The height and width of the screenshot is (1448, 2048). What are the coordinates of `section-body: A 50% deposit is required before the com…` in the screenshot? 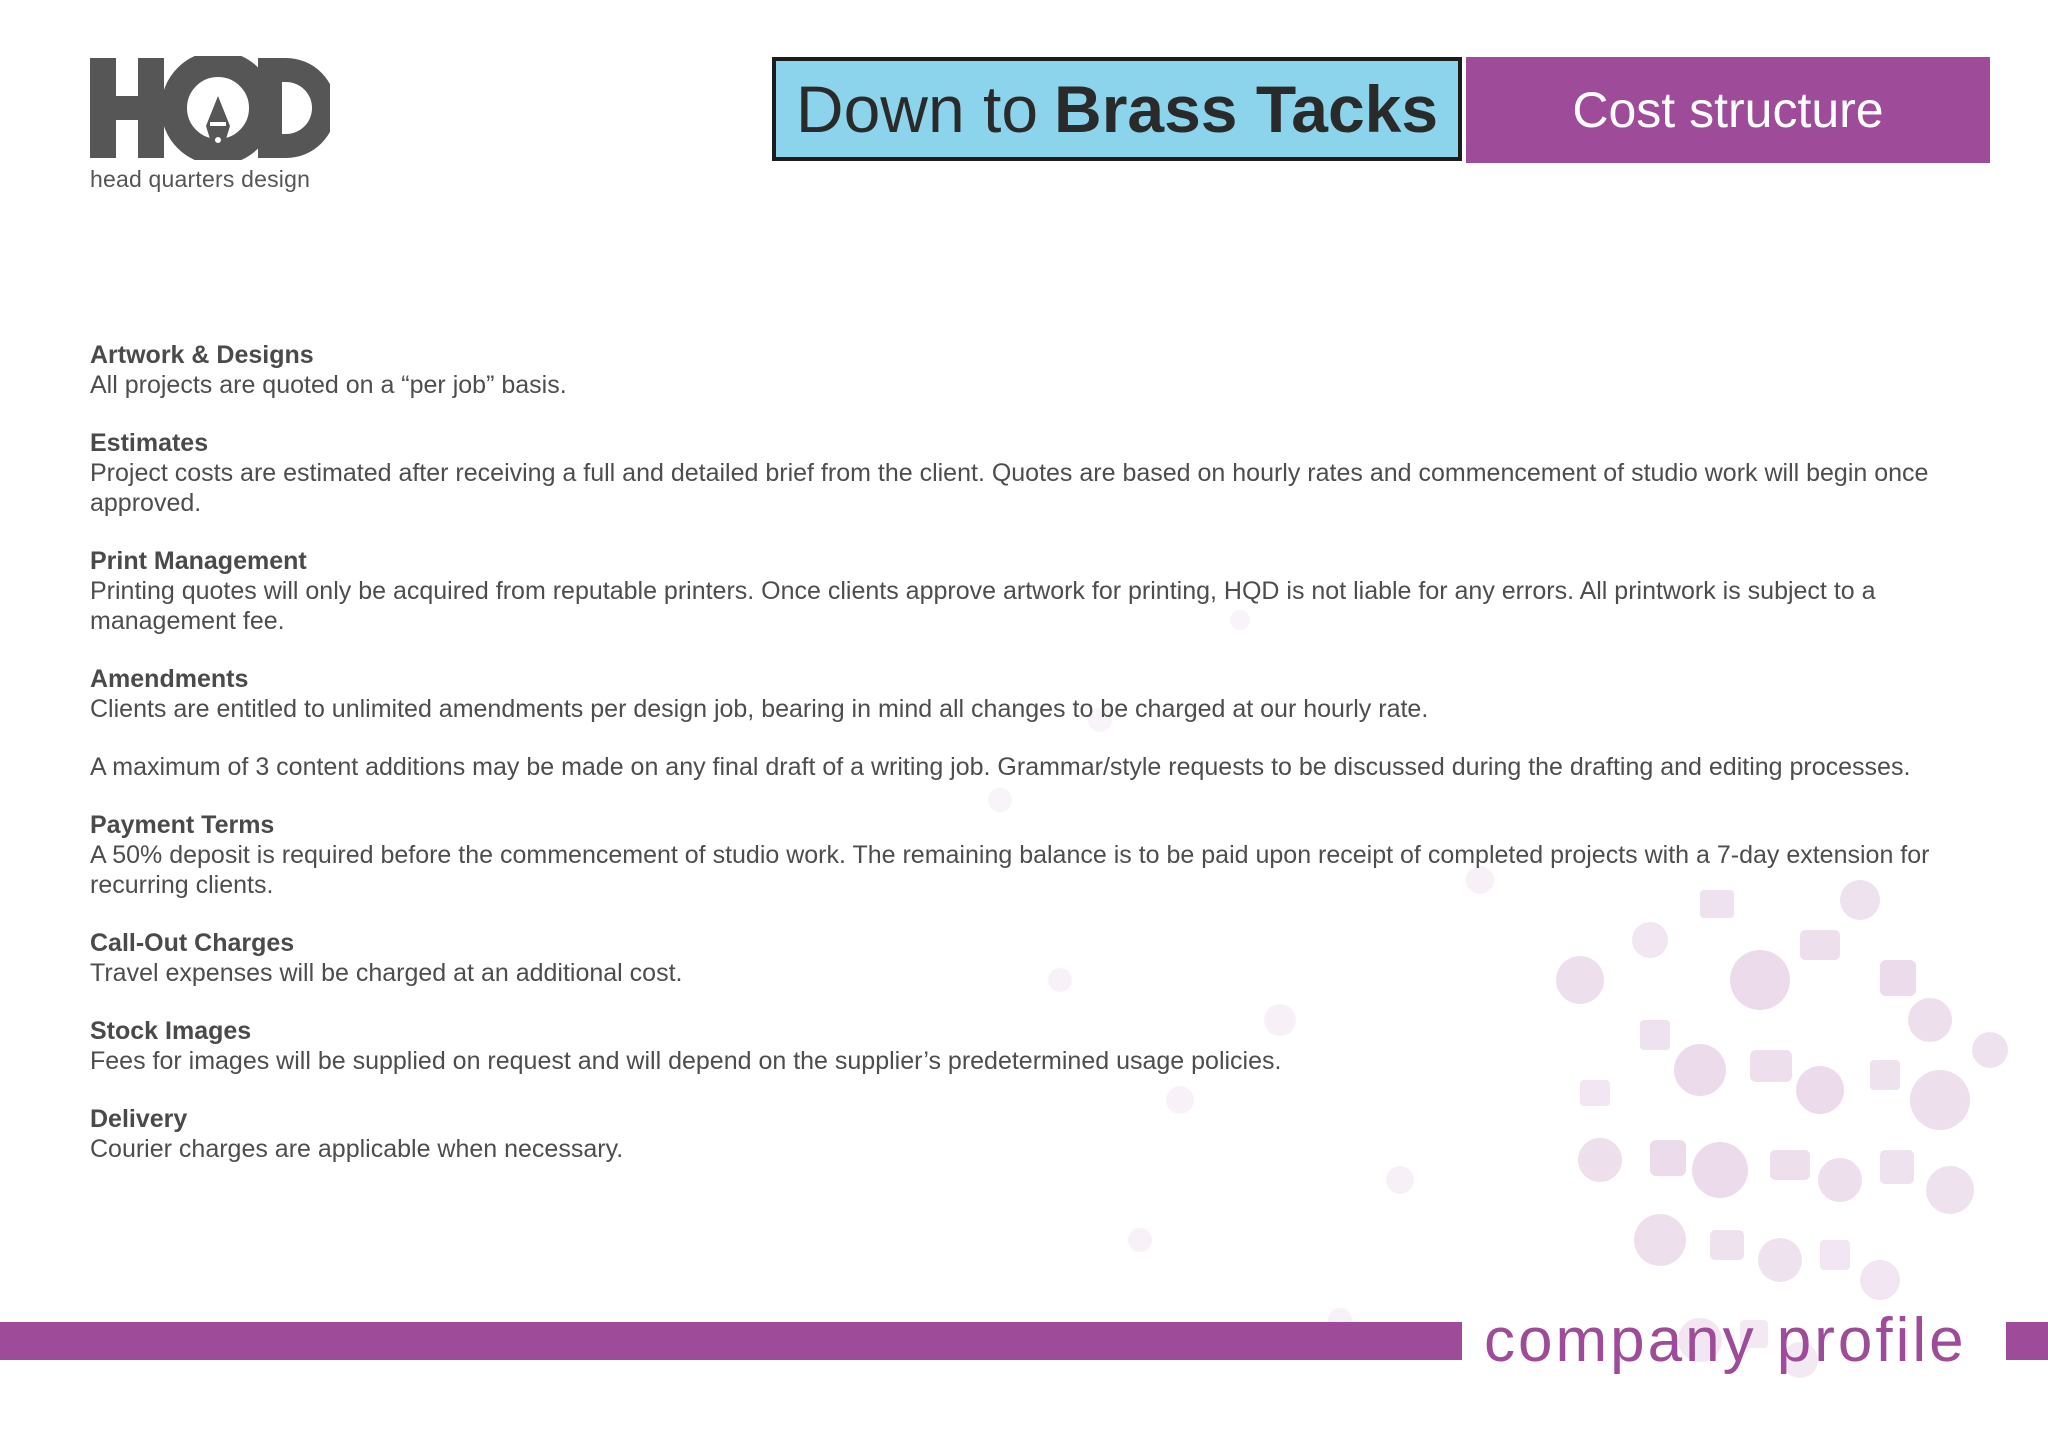 It's located at (1010, 870).